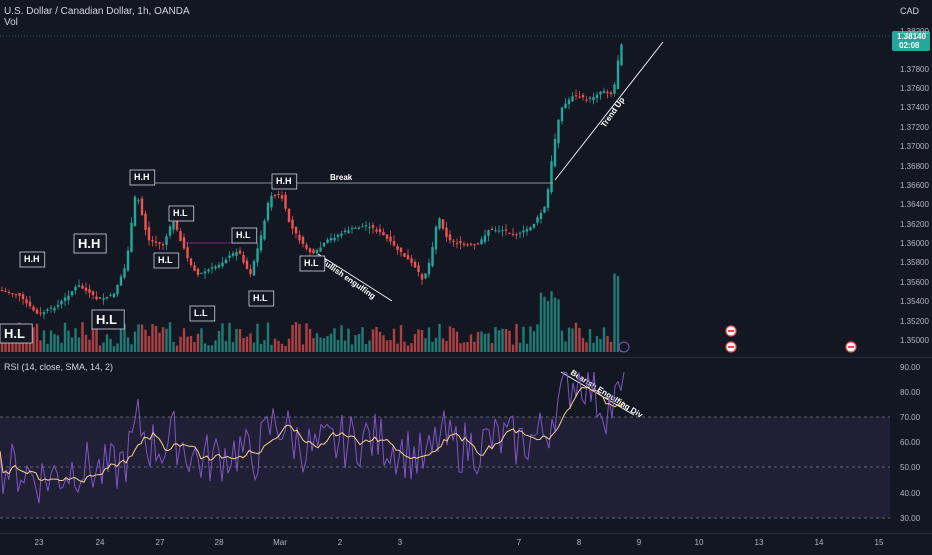  What do you see at coordinates (910, 11) in the screenshot?
I see `currency-label: CAD` at bounding box center [910, 11].